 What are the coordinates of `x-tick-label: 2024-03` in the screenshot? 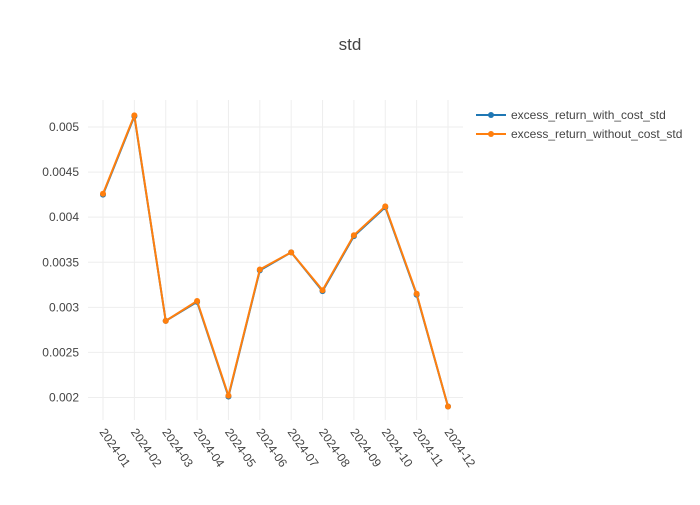 It's located at (177, 448).